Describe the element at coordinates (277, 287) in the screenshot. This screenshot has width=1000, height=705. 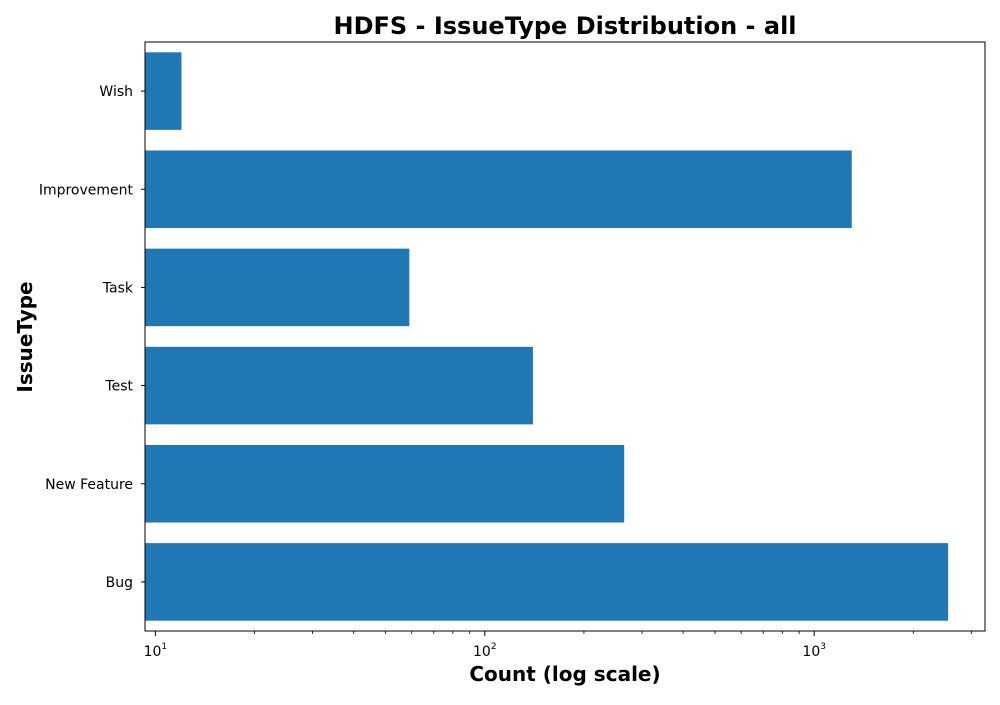
I see `bar-task` at that location.